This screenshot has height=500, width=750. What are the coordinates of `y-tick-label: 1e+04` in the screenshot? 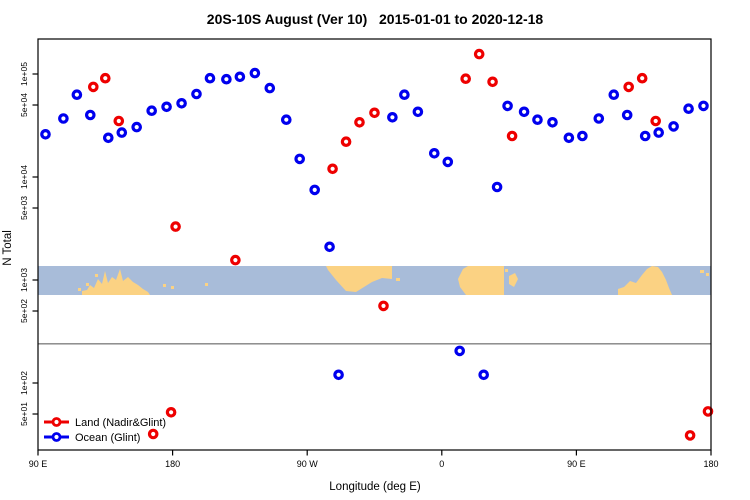 It's located at (24, 177).